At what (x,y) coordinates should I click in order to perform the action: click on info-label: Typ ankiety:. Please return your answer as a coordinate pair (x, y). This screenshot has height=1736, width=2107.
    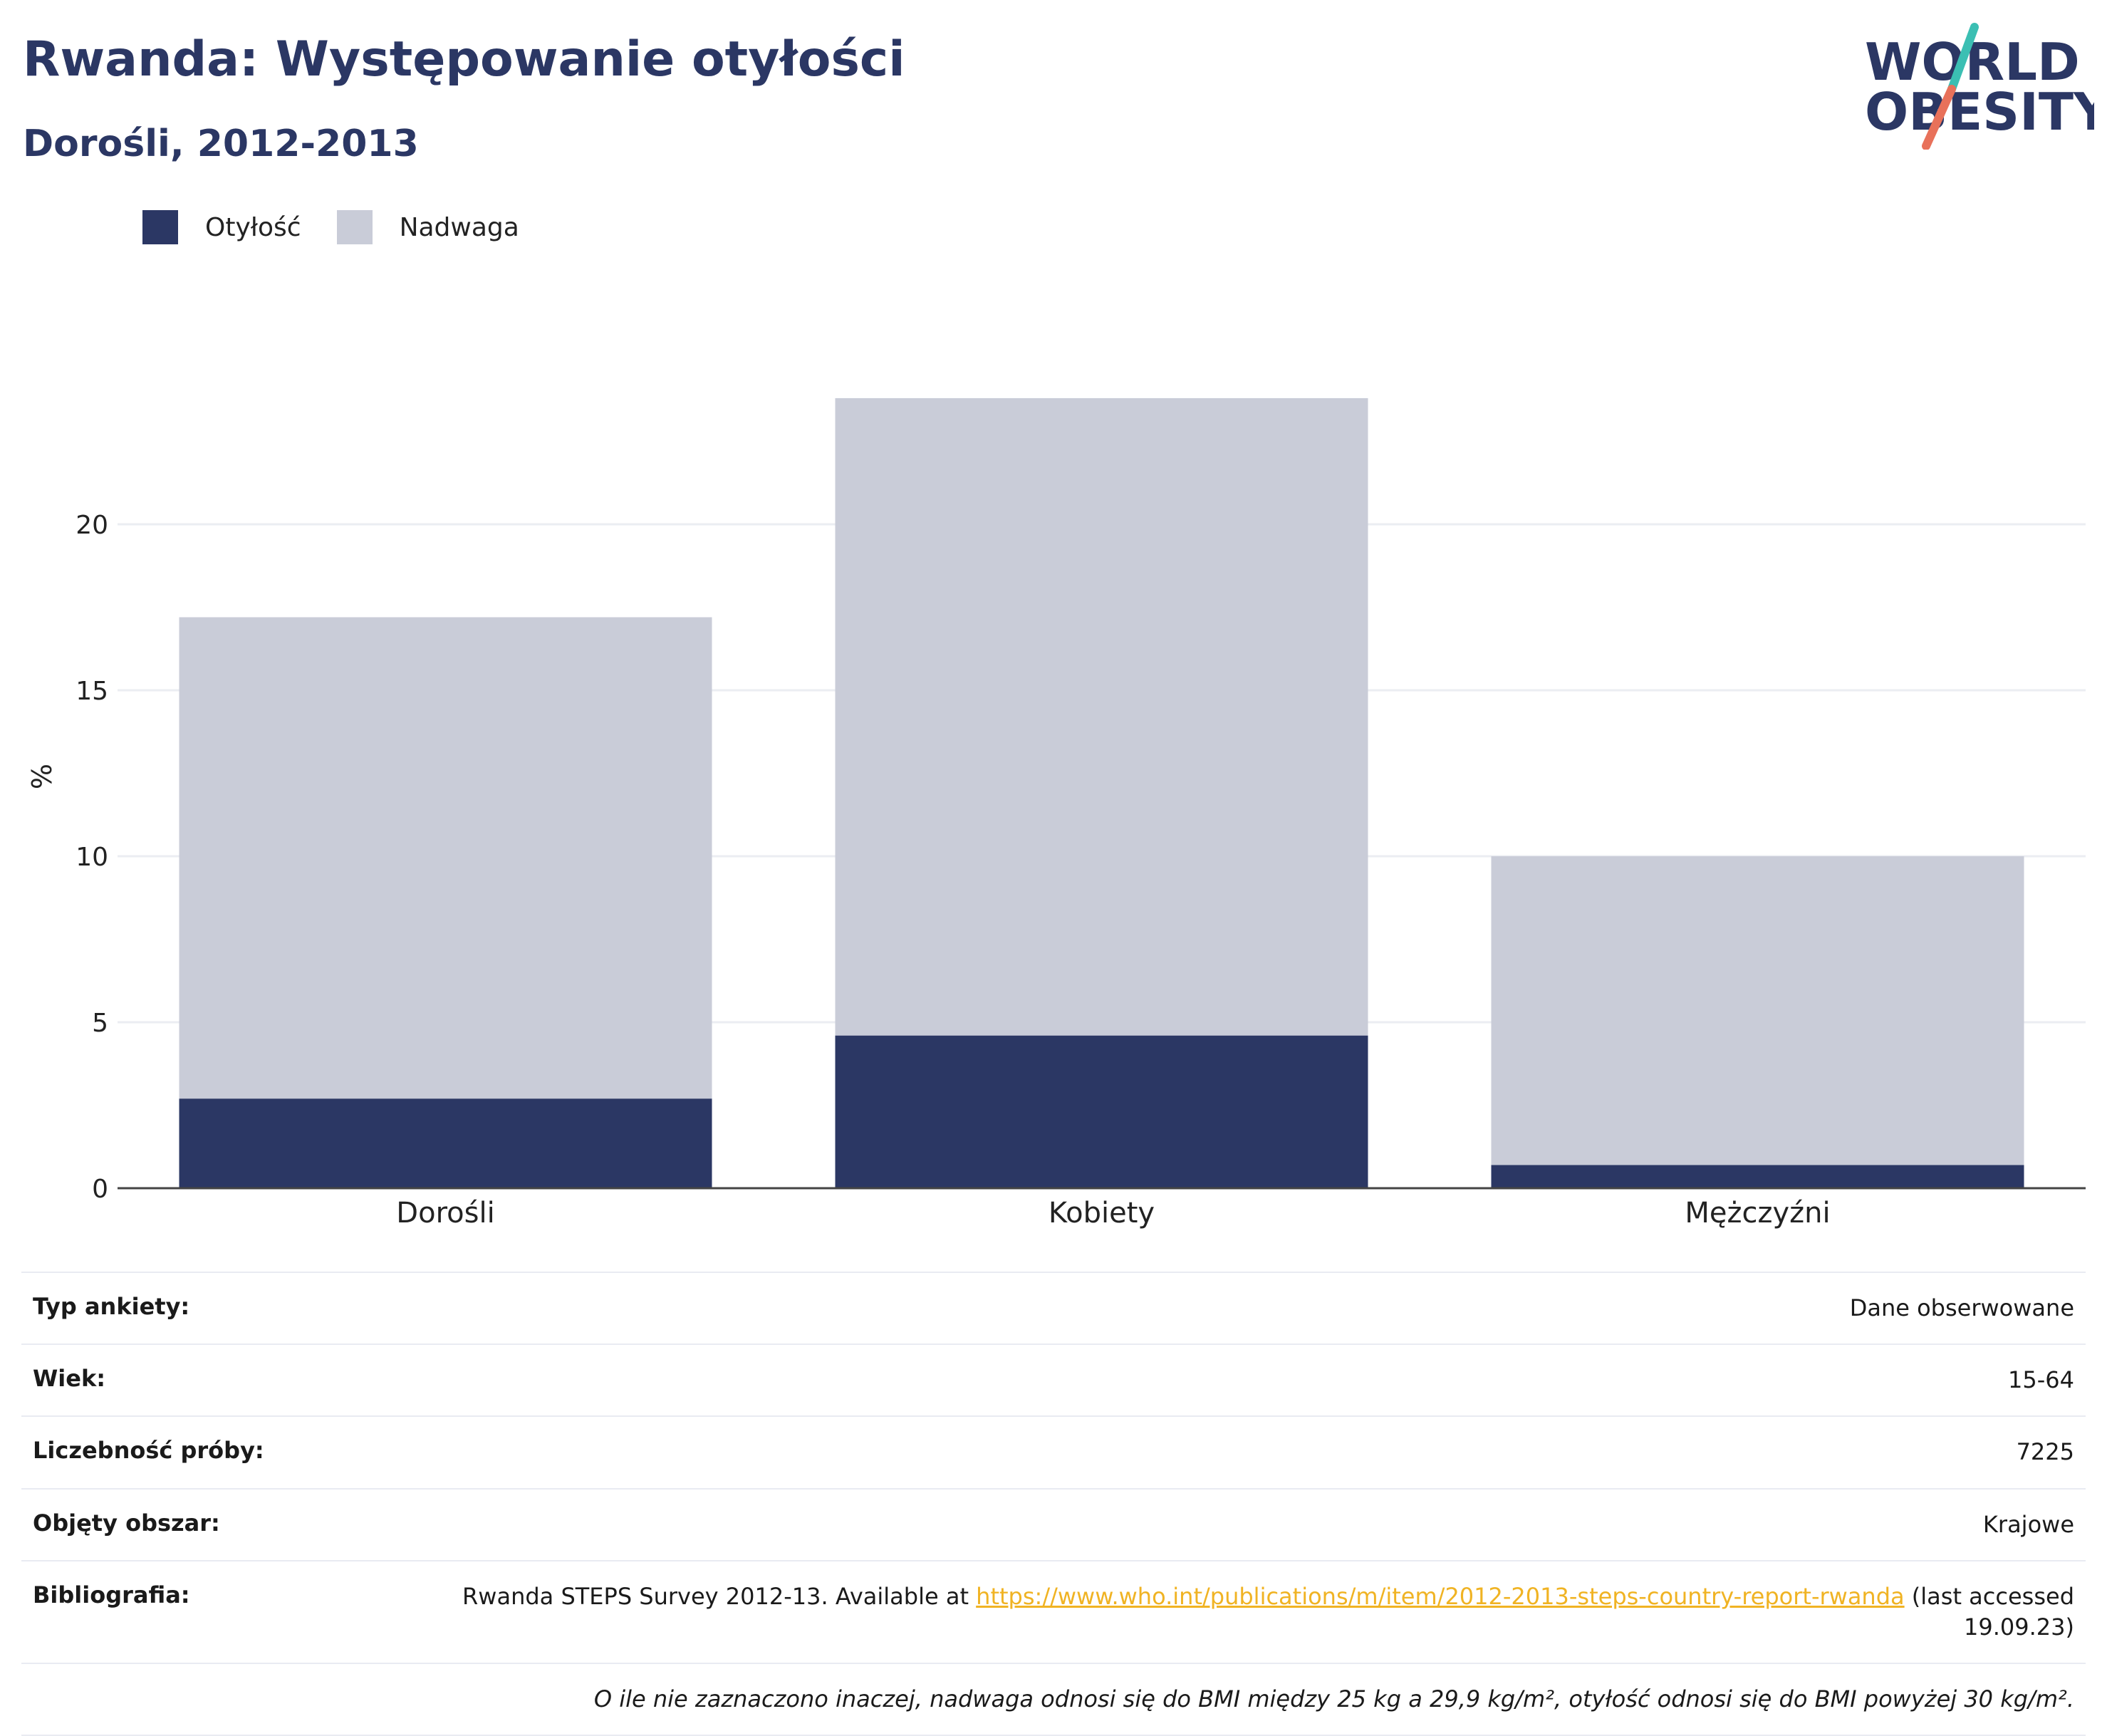
    Looking at the image, I should click on (112, 1306).